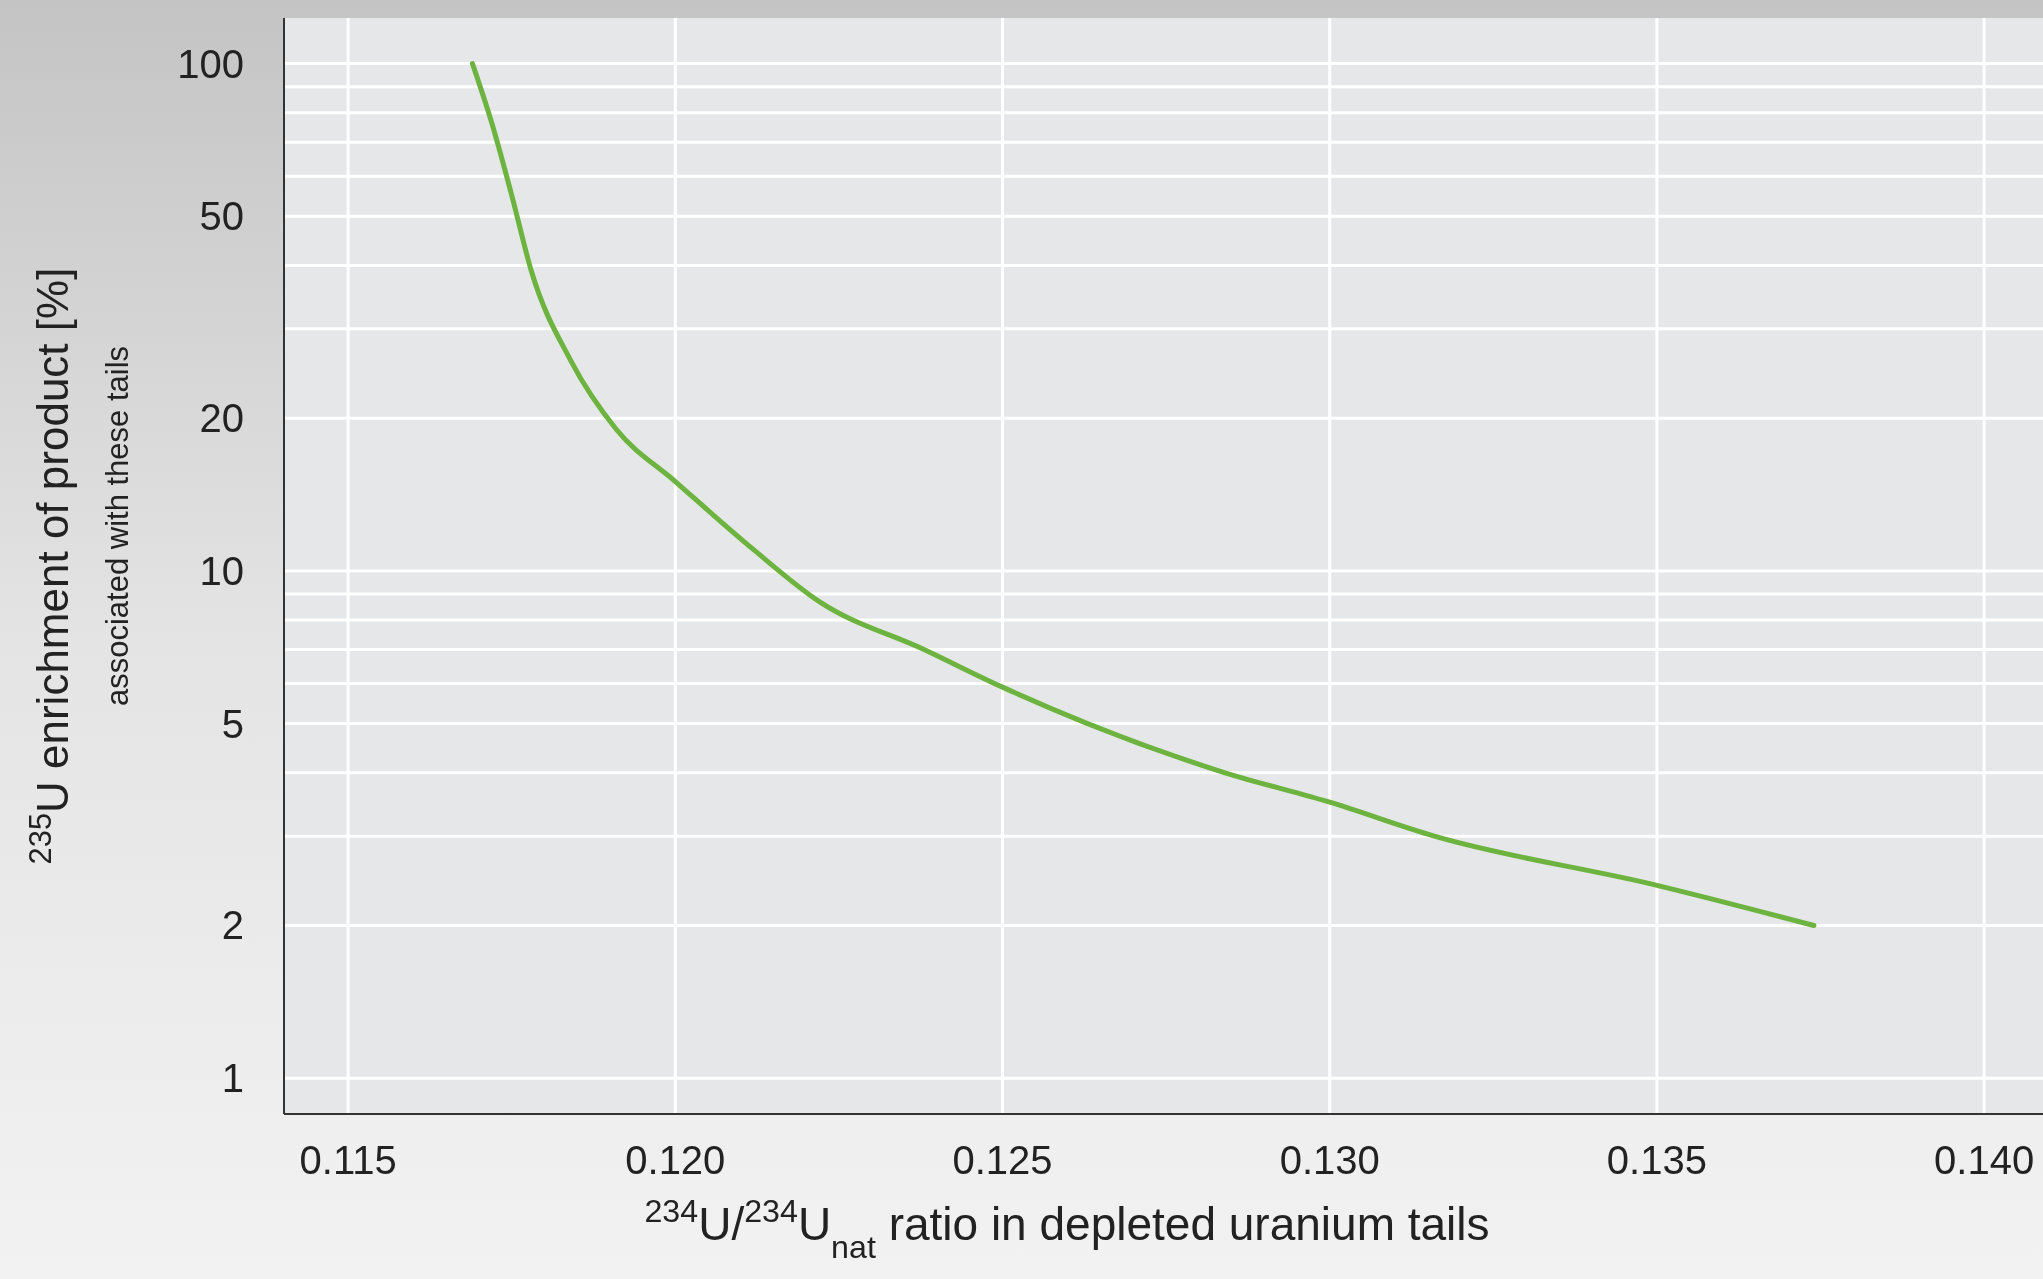 This screenshot has width=2043, height=1279. What do you see at coordinates (221, 570) in the screenshot?
I see `y-tick-label: 10` at bounding box center [221, 570].